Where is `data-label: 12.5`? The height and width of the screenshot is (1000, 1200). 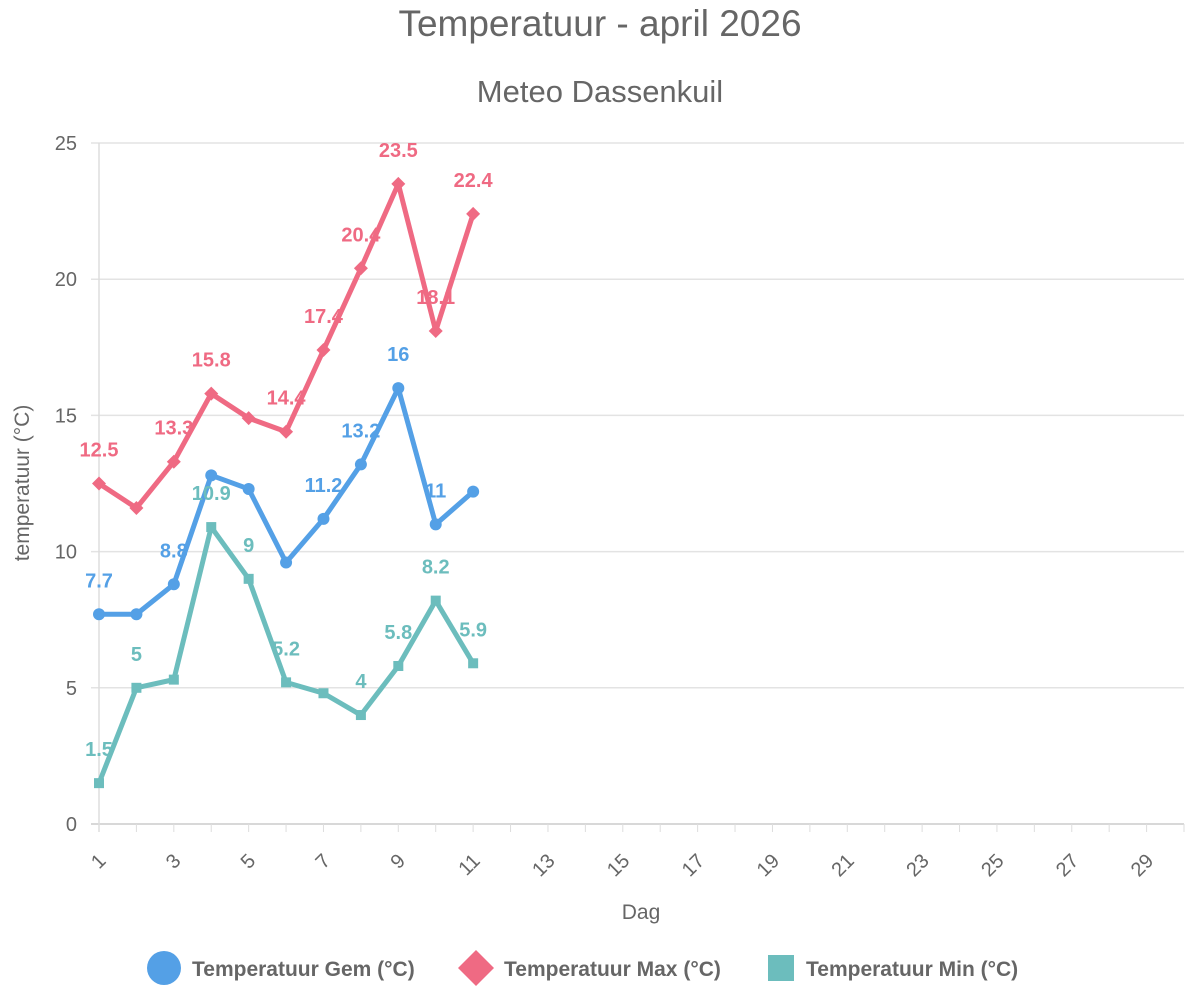 data-label: 12.5 is located at coordinates (99, 451).